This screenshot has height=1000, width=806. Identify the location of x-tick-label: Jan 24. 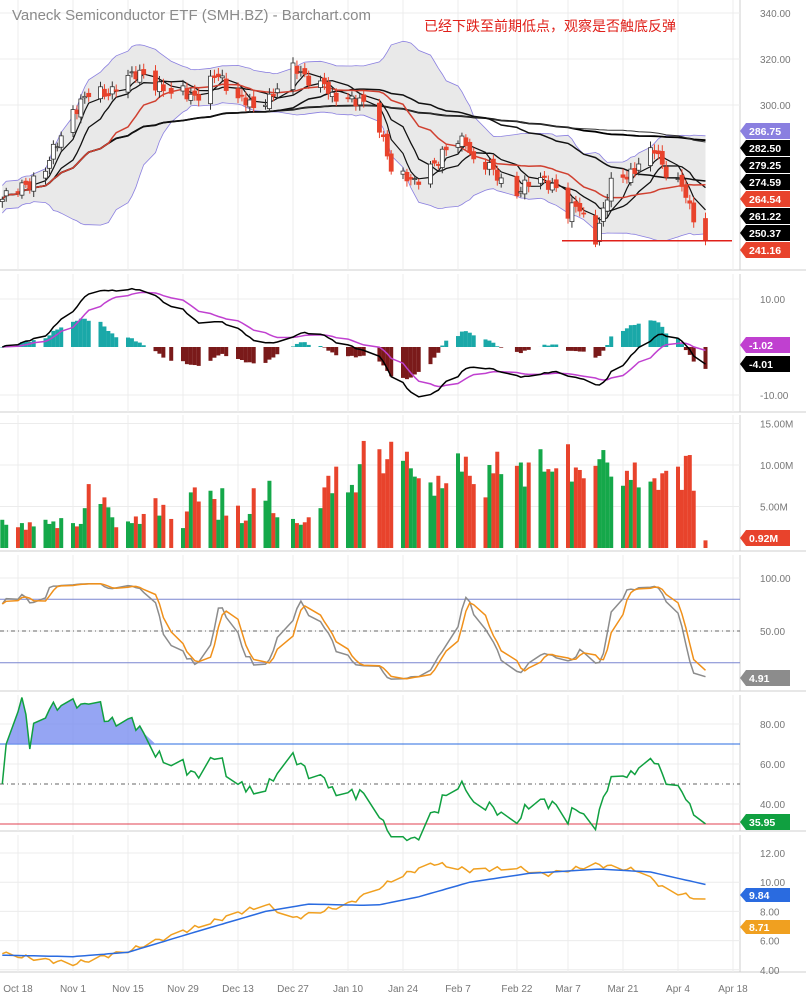
(403, 989).